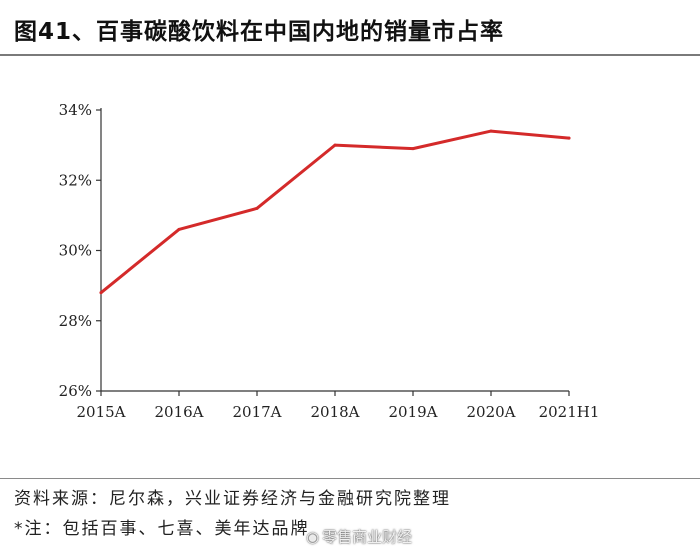 This screenshot has width=700, height=552. Describe the element at coordinates (569, 412) in the screenshot. I see `x-tick-label: 2021H1` at that location.